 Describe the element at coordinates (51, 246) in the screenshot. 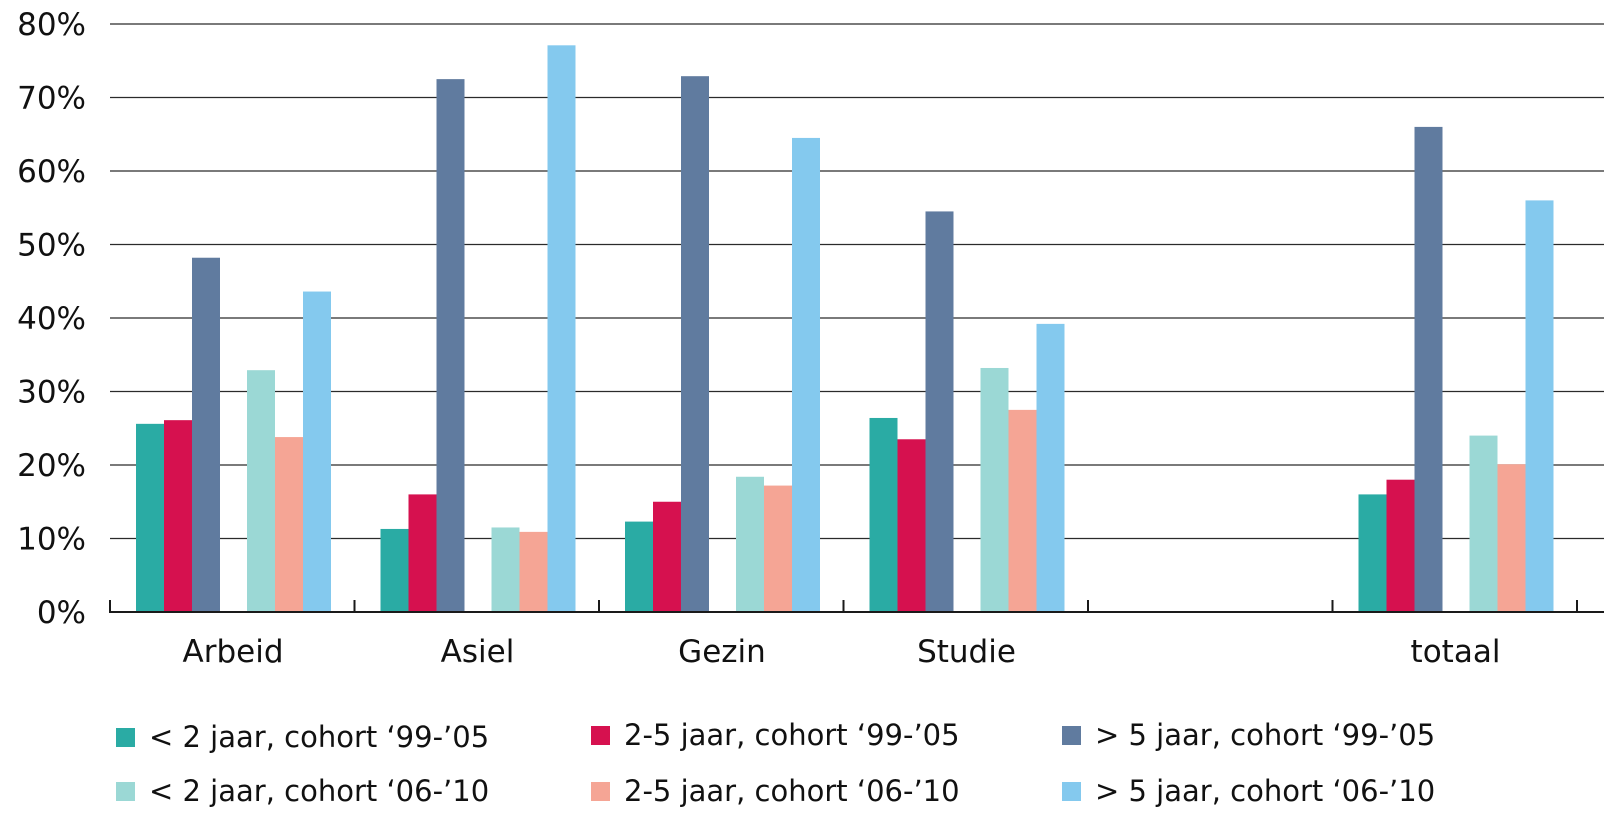

I see `y-tick-label: 50%` at that location.